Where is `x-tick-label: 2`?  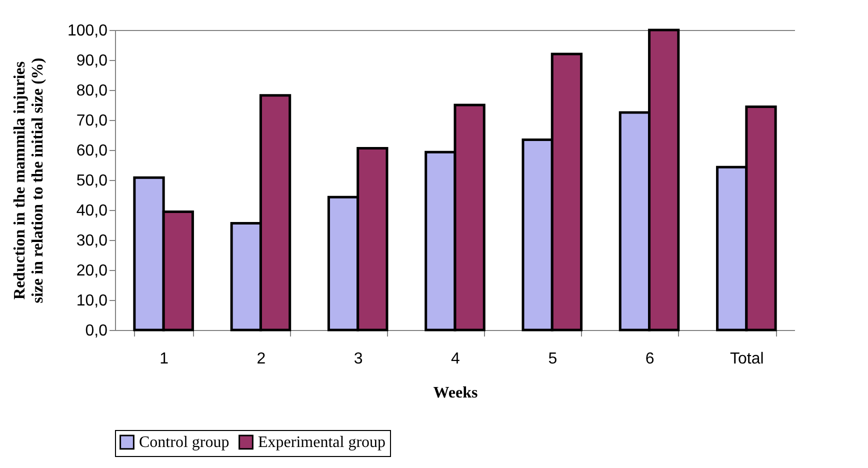
x-tick-label: 2 is located at coordinates (261, 359).